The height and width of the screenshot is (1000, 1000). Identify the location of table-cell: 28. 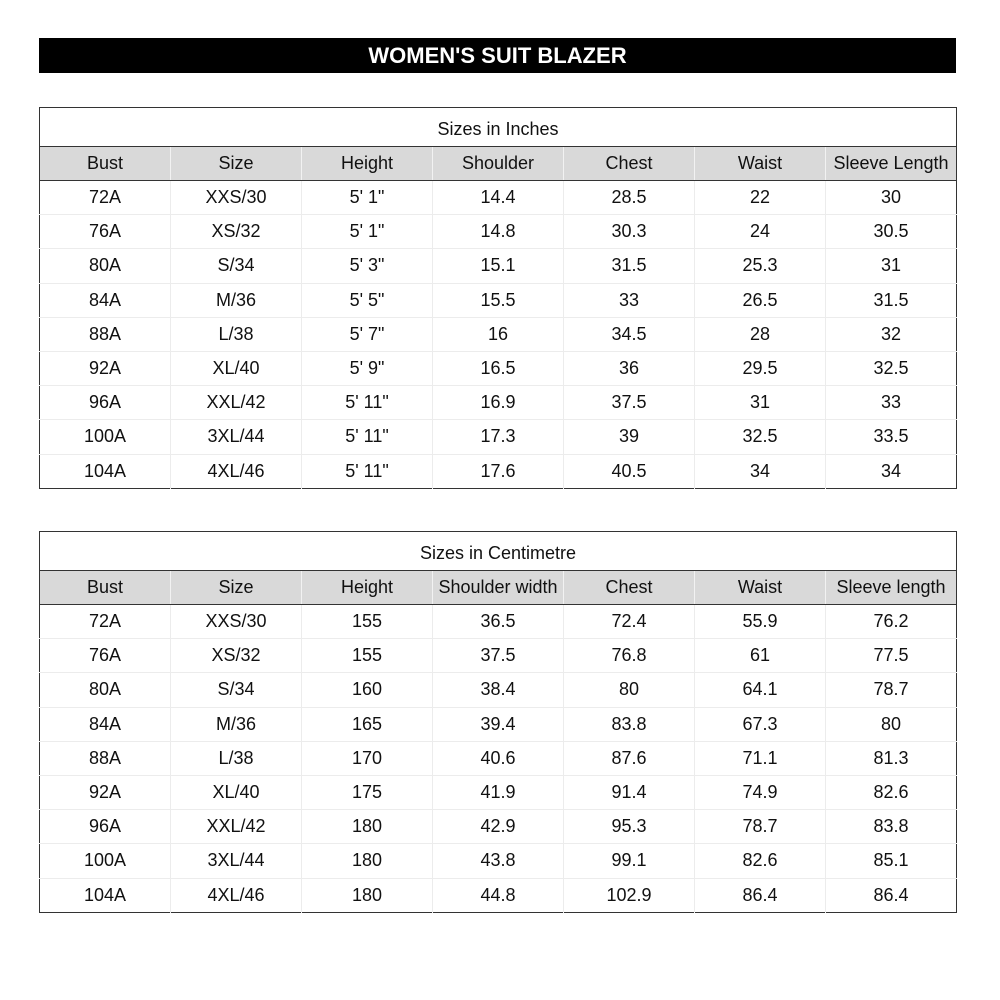
(760, 334).